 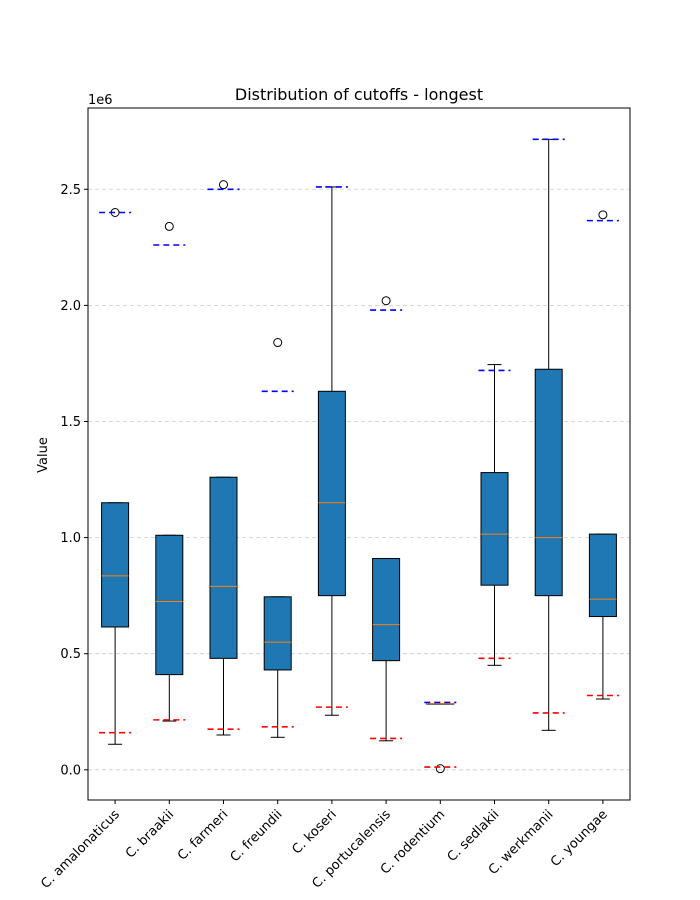 What do you see at coordinates (579, 838) in the screenshot?
I see `x-tick-label: C. youngae` at bounding box center [579, 838].